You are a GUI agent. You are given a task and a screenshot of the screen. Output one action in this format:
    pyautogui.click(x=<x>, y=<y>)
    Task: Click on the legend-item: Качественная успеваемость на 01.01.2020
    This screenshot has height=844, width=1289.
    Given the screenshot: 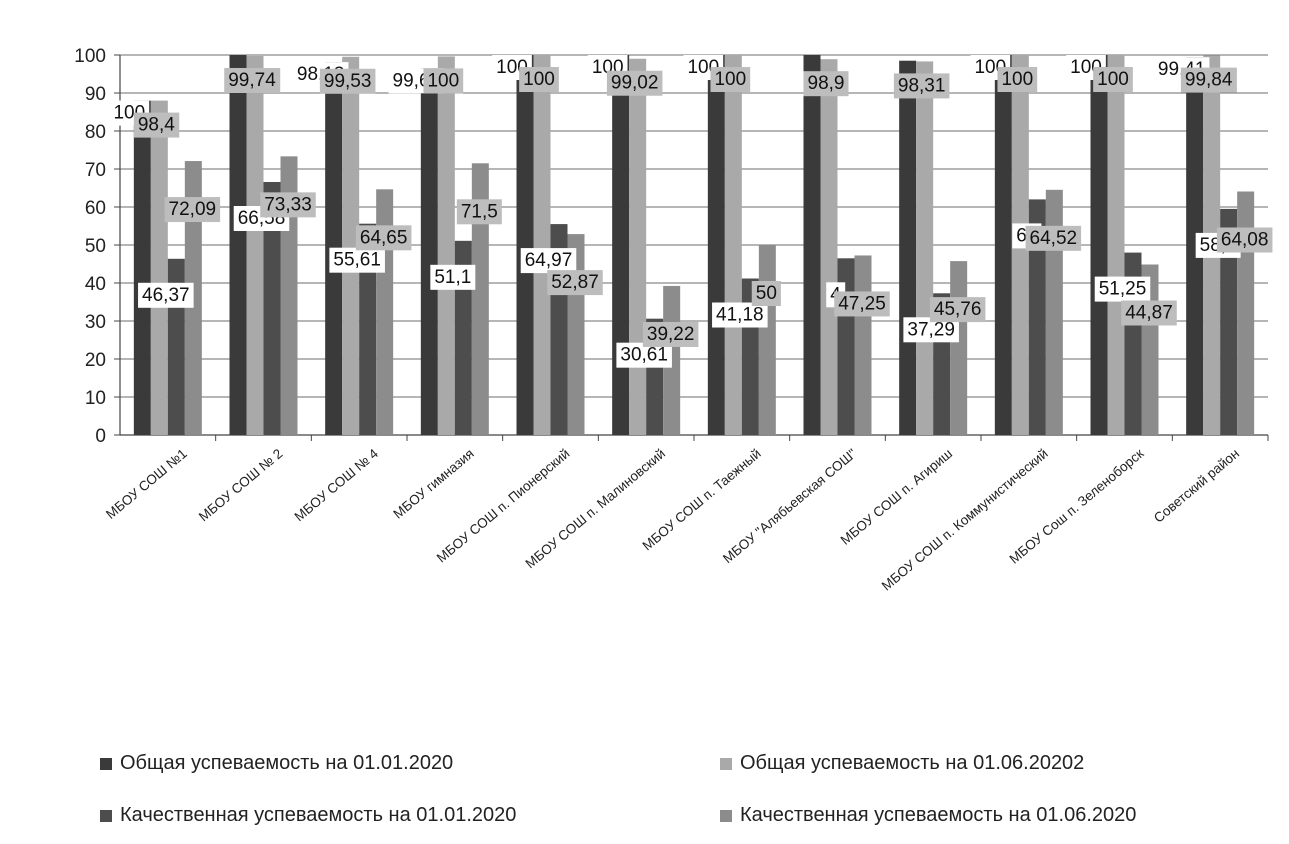 What is the action you would take?
    pyautogui.click(x=308, y=815)
    